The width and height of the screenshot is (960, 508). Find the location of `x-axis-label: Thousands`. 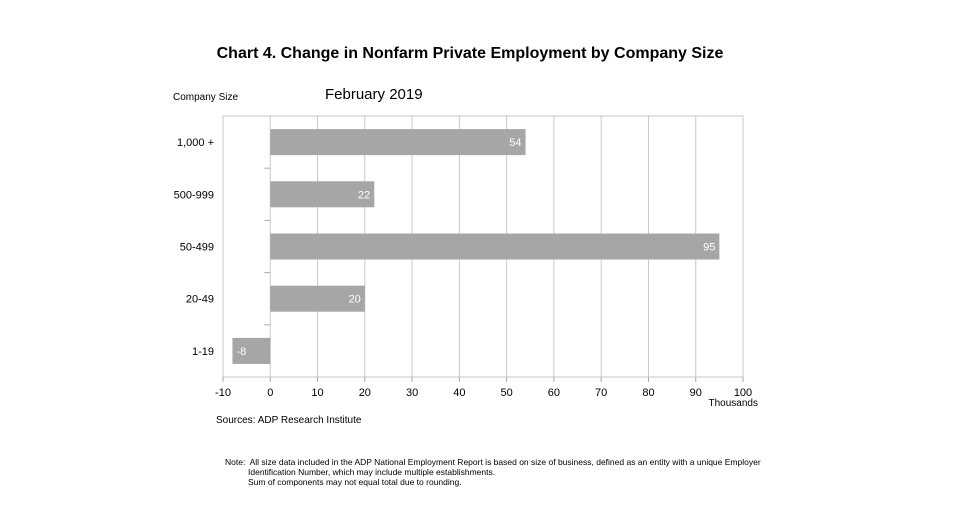

x-axis-label: Thousands is located at coordinates (733, 403).